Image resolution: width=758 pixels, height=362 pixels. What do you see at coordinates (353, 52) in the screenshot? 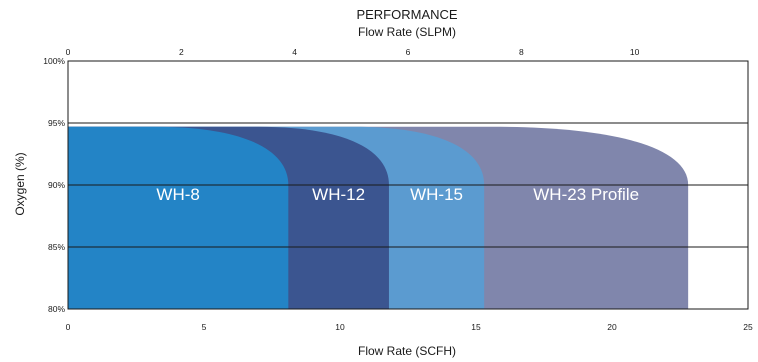
I see `top-axis-ticks: 0 2 4 6 8 10` at bounding box center [353, 52].